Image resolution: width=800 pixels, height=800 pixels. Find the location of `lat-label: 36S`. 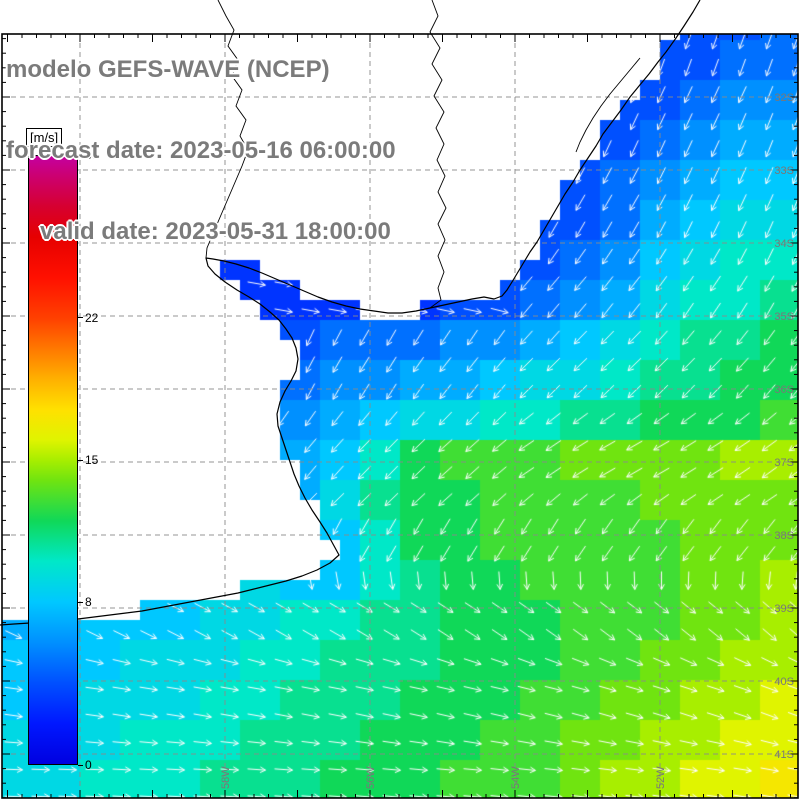

lat-label: 36S is located at coordinates (784, 390).